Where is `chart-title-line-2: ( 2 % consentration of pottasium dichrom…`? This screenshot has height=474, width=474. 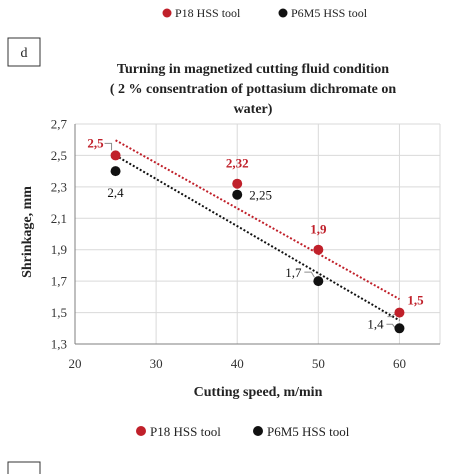
chart-title-line-2: ( 2 % consentration of pottasium dichrom… is located at coordinates (253, 89).